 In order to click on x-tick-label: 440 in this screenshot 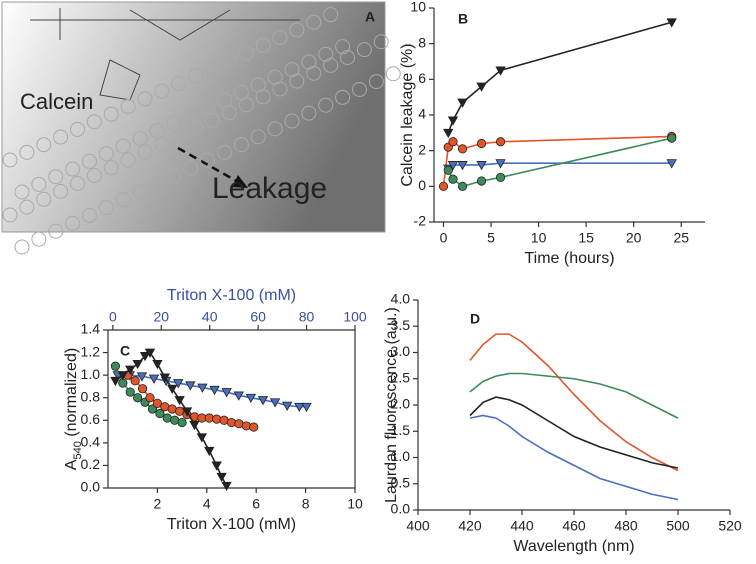, I will do `click(522, 526)`.